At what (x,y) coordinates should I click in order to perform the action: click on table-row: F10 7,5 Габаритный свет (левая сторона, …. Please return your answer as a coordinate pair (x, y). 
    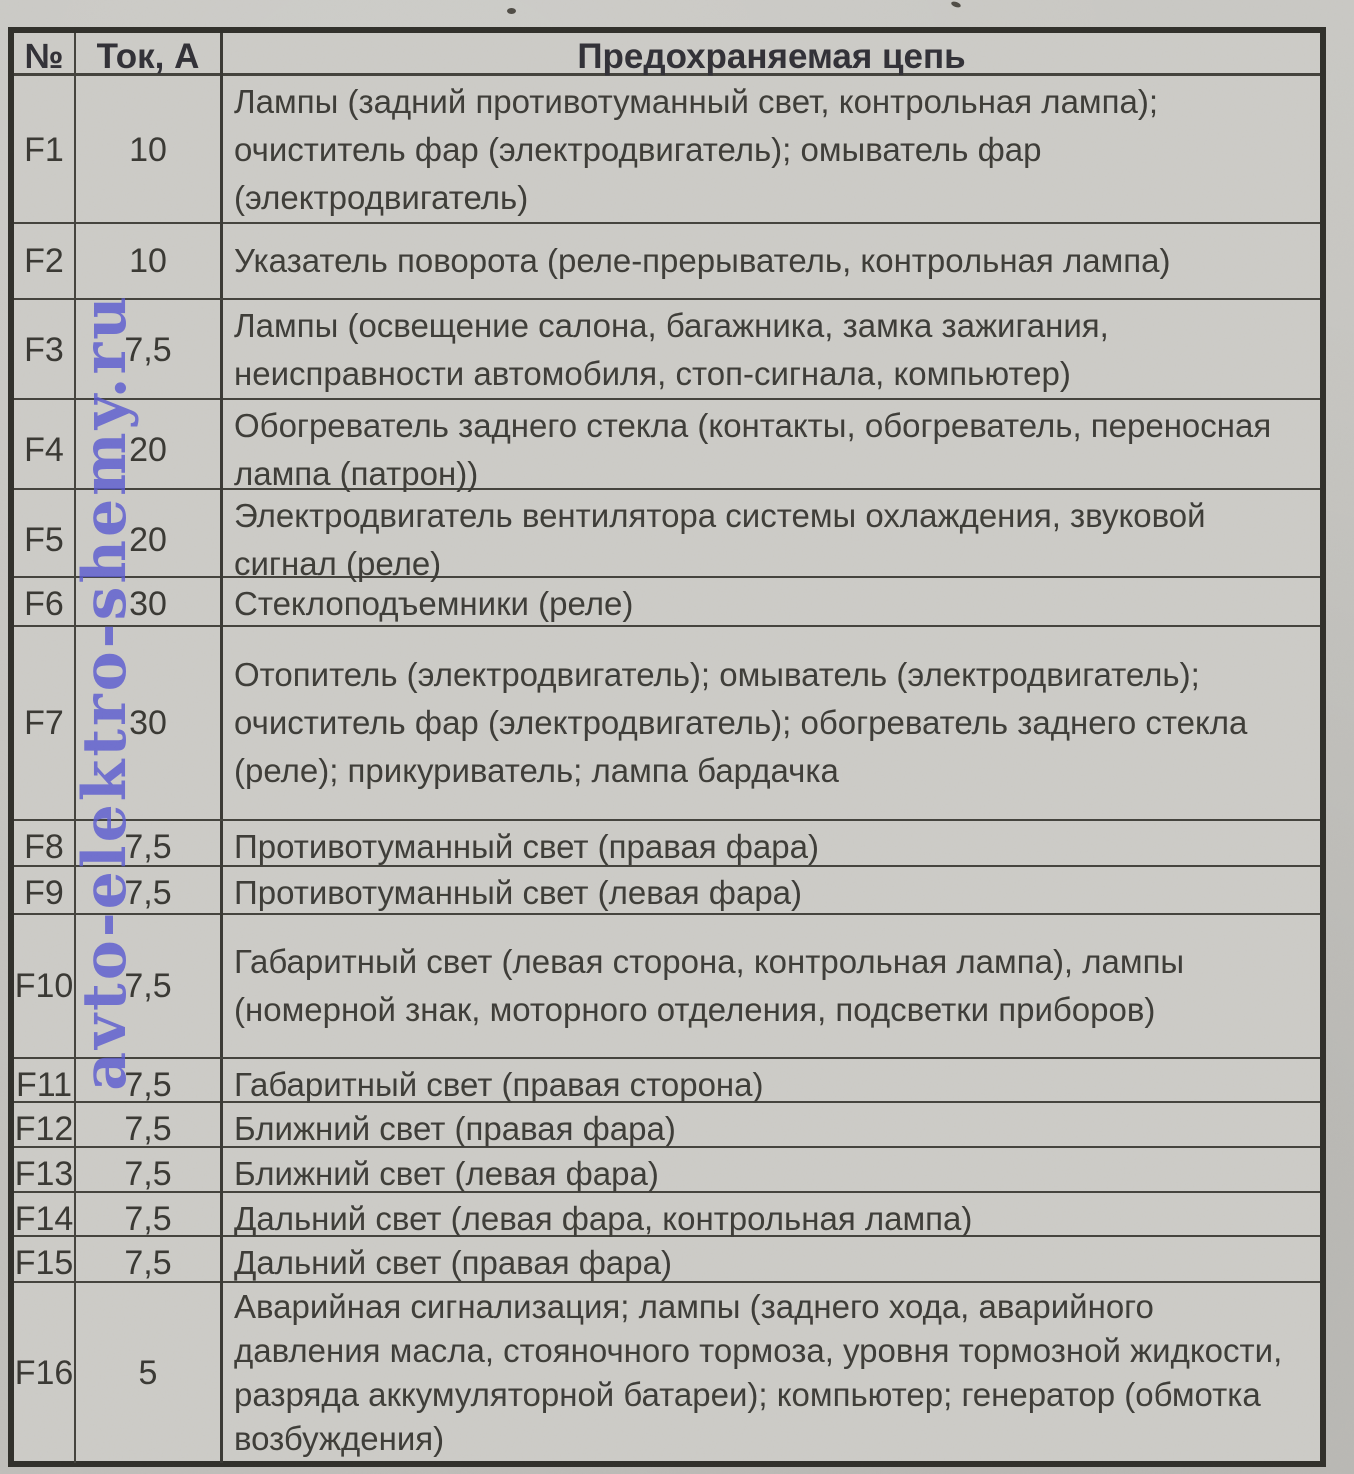
    Looking at the image, I should click on (667, 985).